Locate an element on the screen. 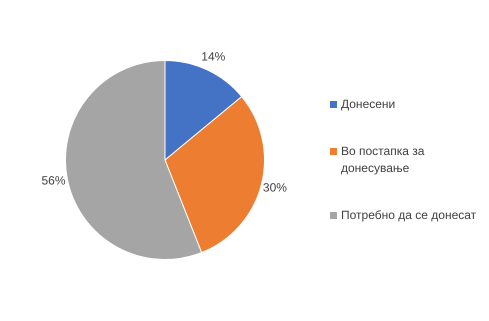 The width and height of the screenshot is (489, 321). legend-label: Во постапка за донесување is located at coordinates (383, 160).